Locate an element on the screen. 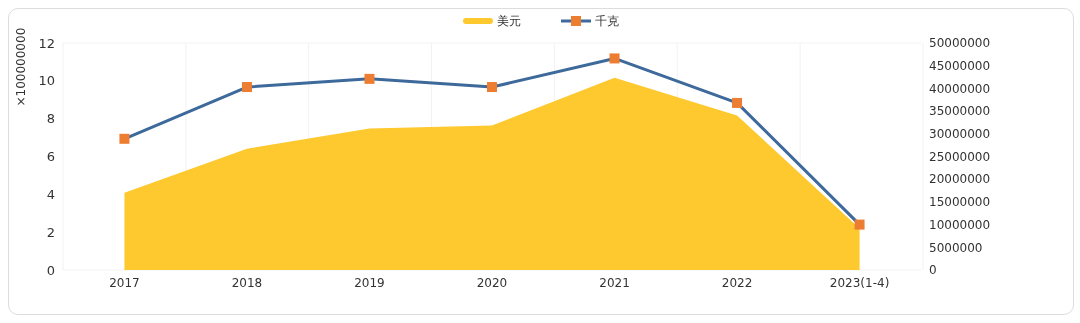  y2-tick-label: 15000000 is located at coordinates (960, 202).